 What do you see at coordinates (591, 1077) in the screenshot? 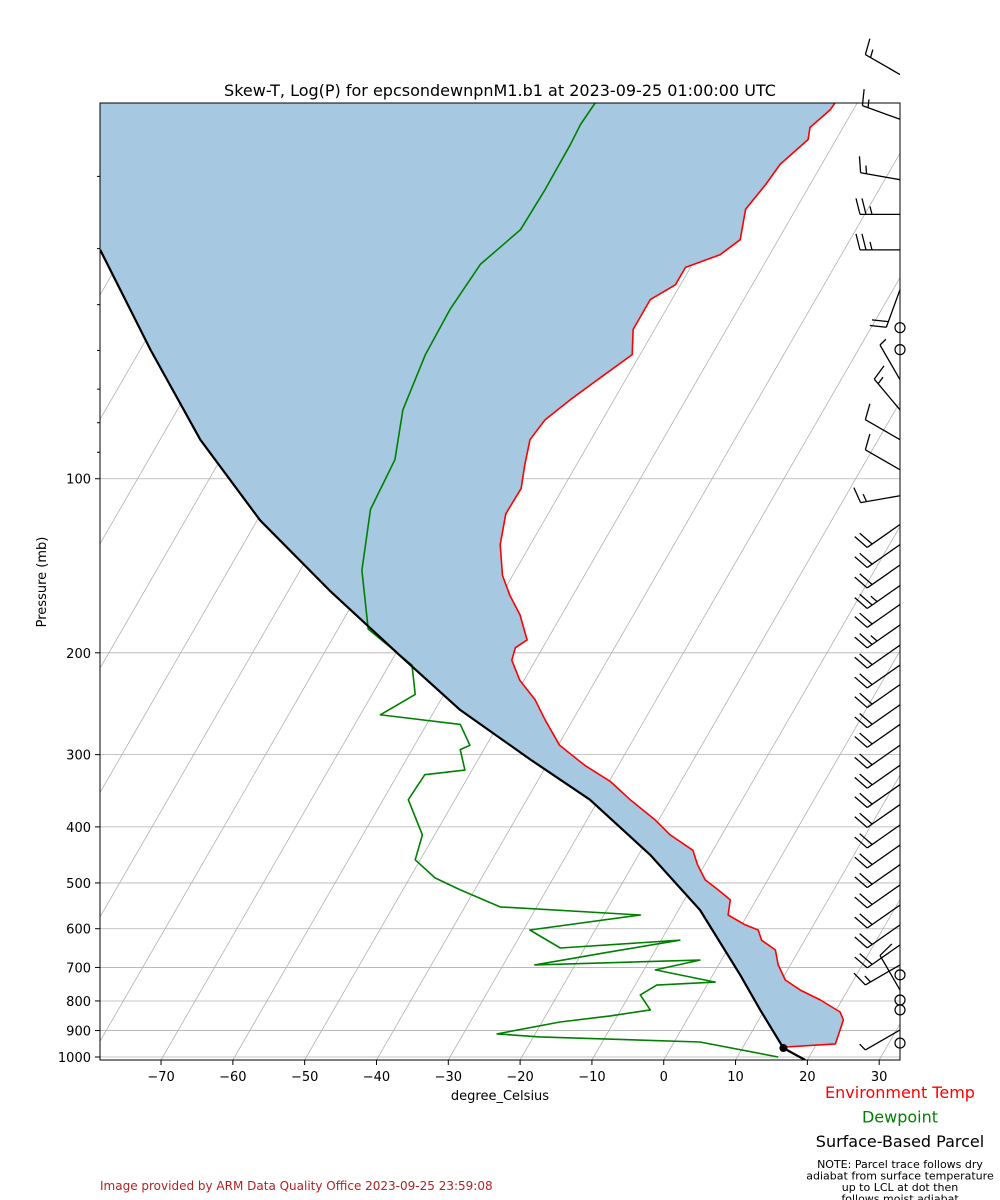
I see `x-tick-label: −10` at bounding box center [591, 1077].